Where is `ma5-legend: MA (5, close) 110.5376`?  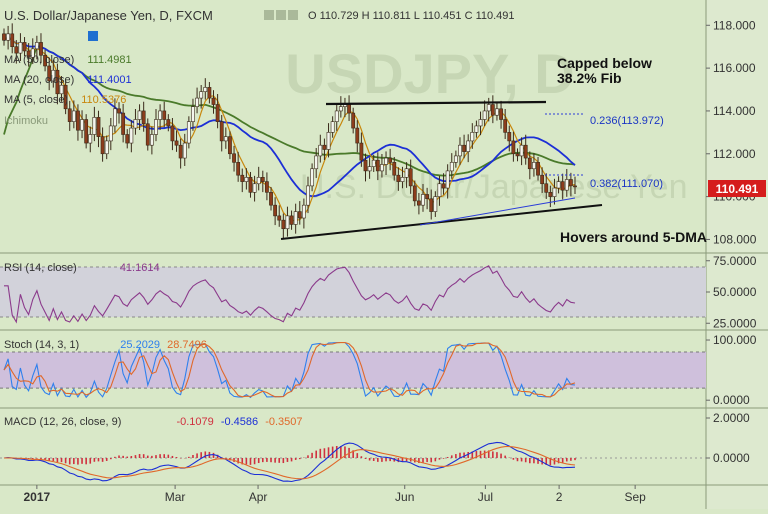
ma5-legend: MA (5, close) 110.5376 is located at coordinates (65, 100).